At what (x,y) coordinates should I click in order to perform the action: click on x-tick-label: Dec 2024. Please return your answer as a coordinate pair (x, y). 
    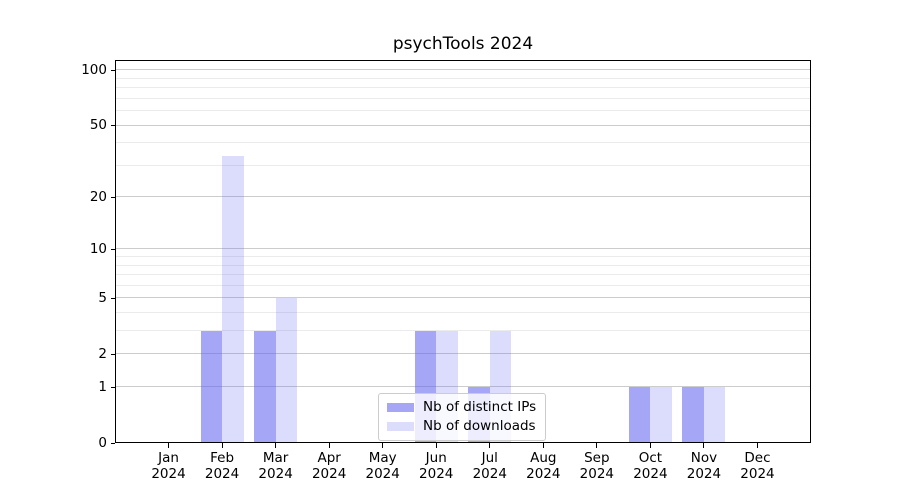
    Looking at the image, I should click on (757, 466).